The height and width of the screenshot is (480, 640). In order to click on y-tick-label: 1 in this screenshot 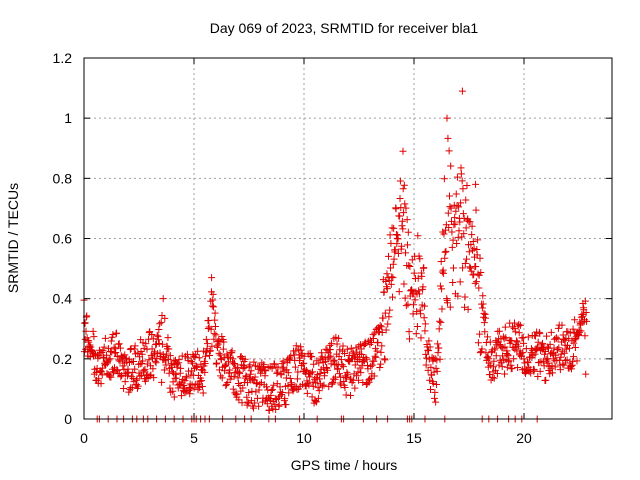, I will do `click(68, 118)`.